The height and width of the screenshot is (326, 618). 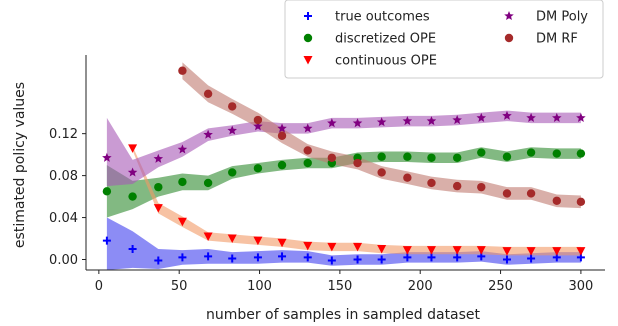 I want to click on y-tick-label: 0.04, so click(x=63, y=218).